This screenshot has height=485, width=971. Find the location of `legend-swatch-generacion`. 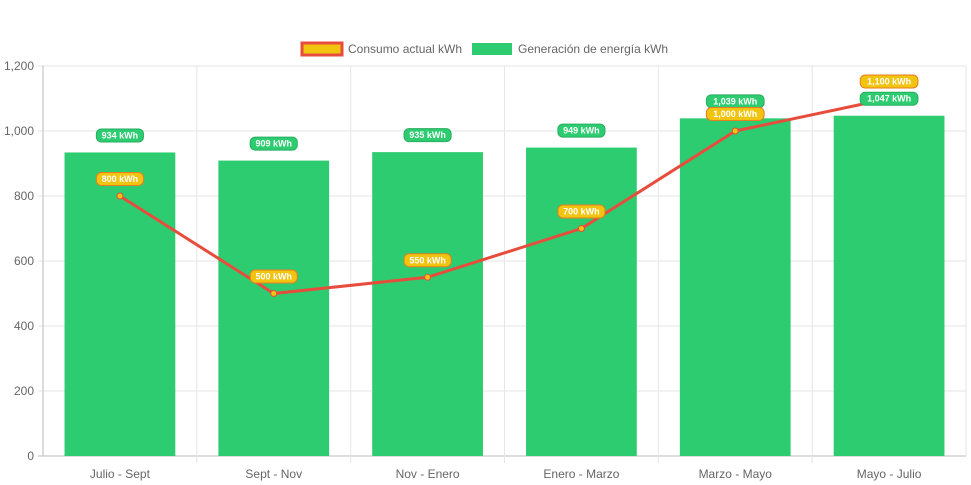

legend-swatch-generacion is located at coordinates (492, 49).